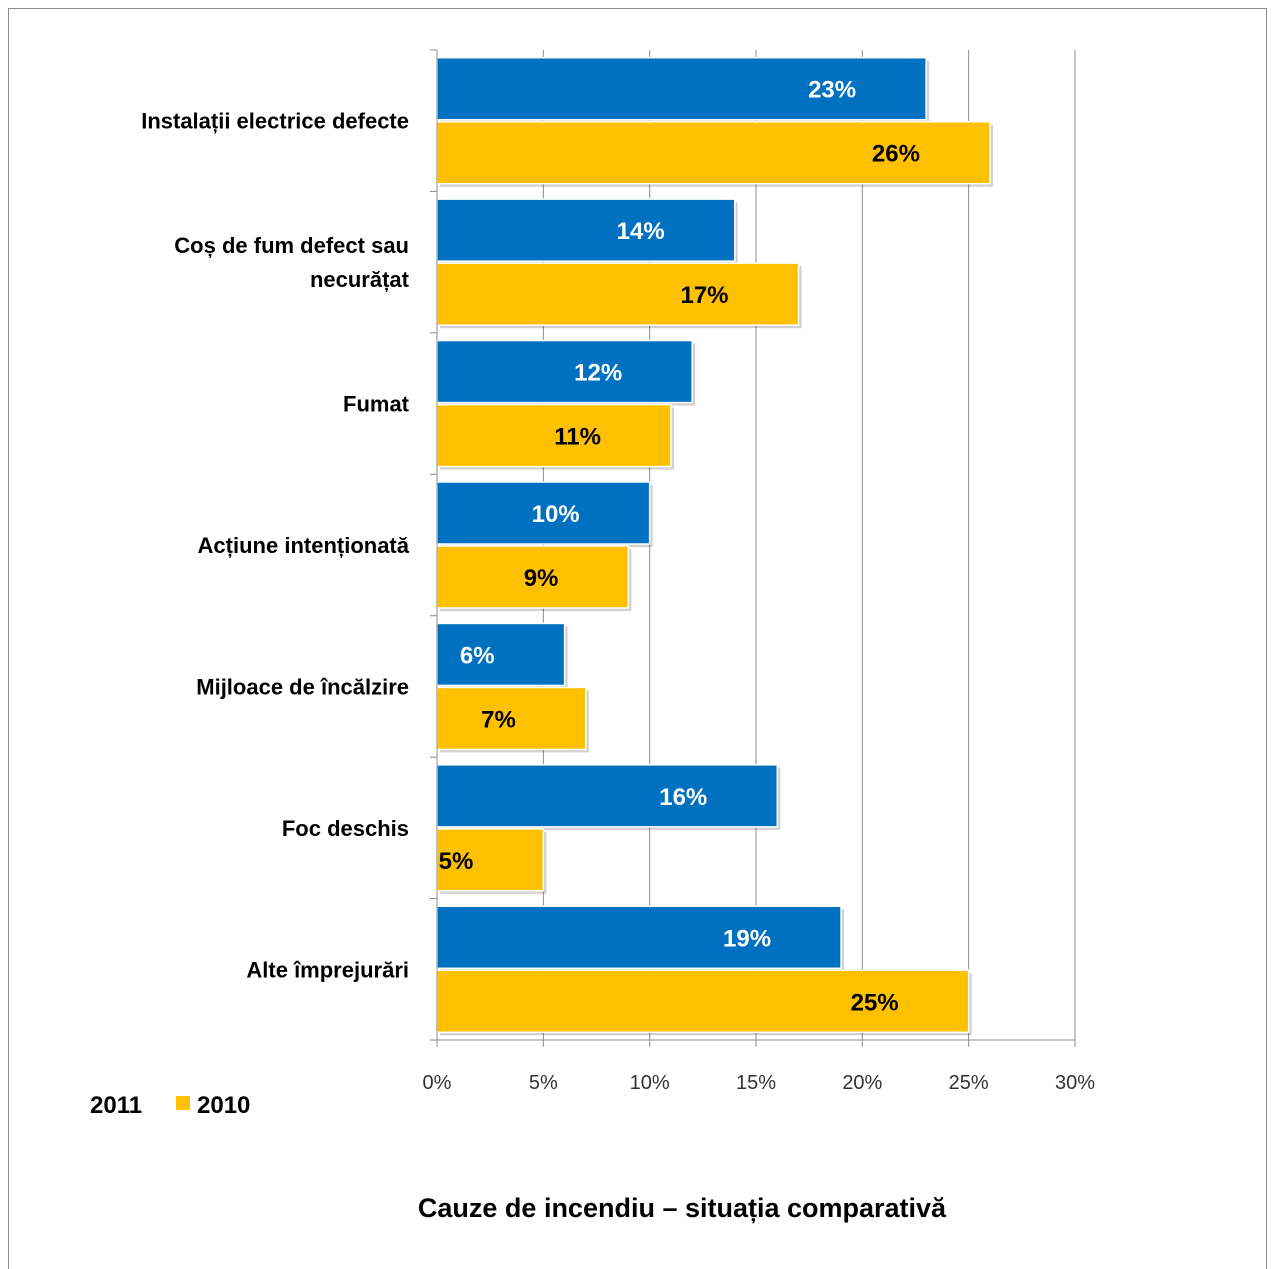 This screenshot has width=1277, height=1269. What do you see at coordinates (683, 797) in the screenshot?
I see `bar-value-label: 16%` at bounding box center [683, 797].